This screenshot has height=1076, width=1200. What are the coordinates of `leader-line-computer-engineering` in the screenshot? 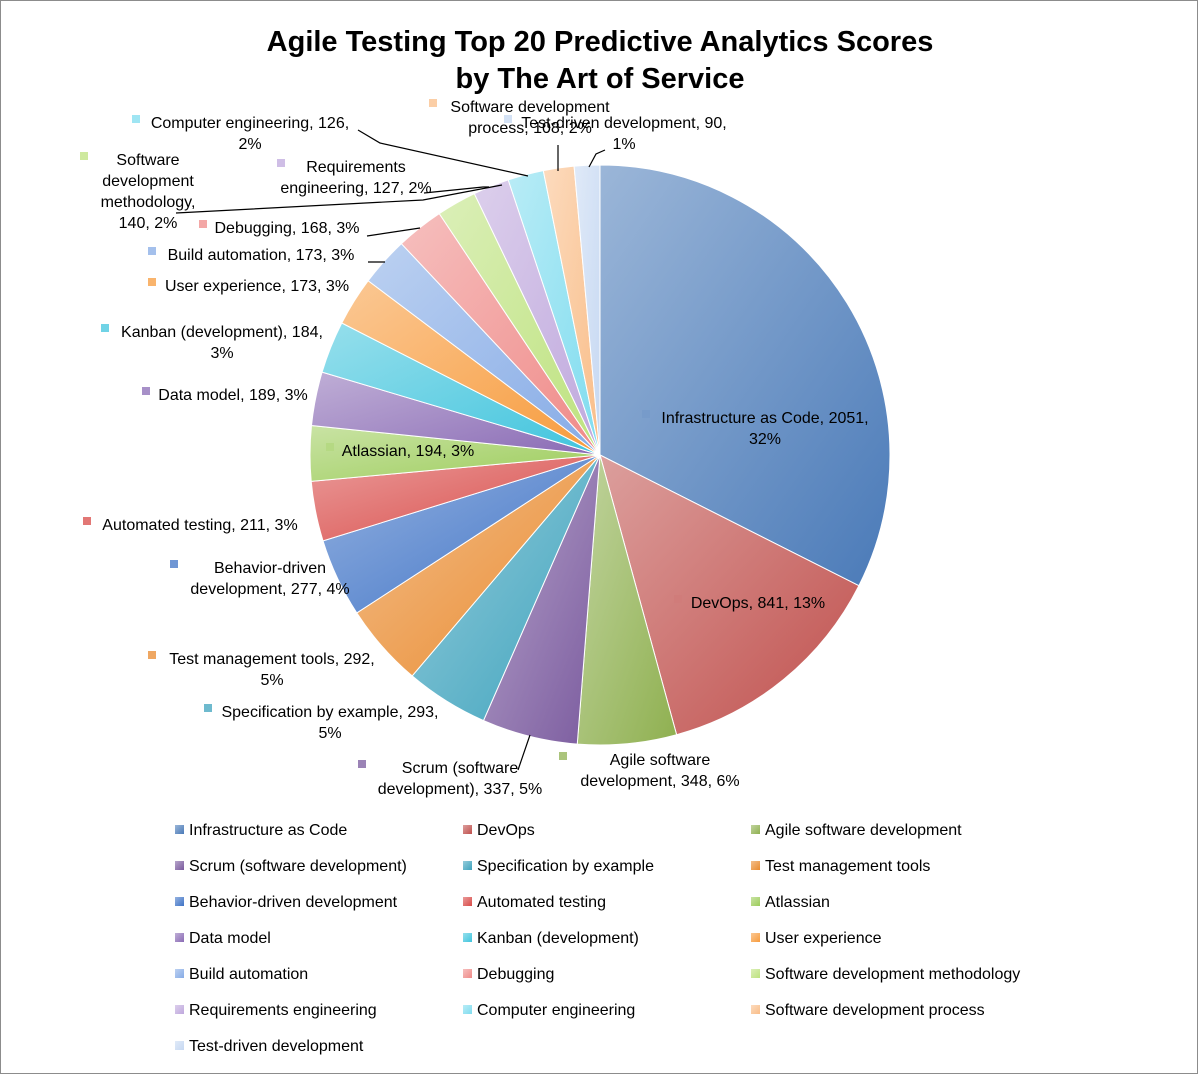 It's located at (443, 153).